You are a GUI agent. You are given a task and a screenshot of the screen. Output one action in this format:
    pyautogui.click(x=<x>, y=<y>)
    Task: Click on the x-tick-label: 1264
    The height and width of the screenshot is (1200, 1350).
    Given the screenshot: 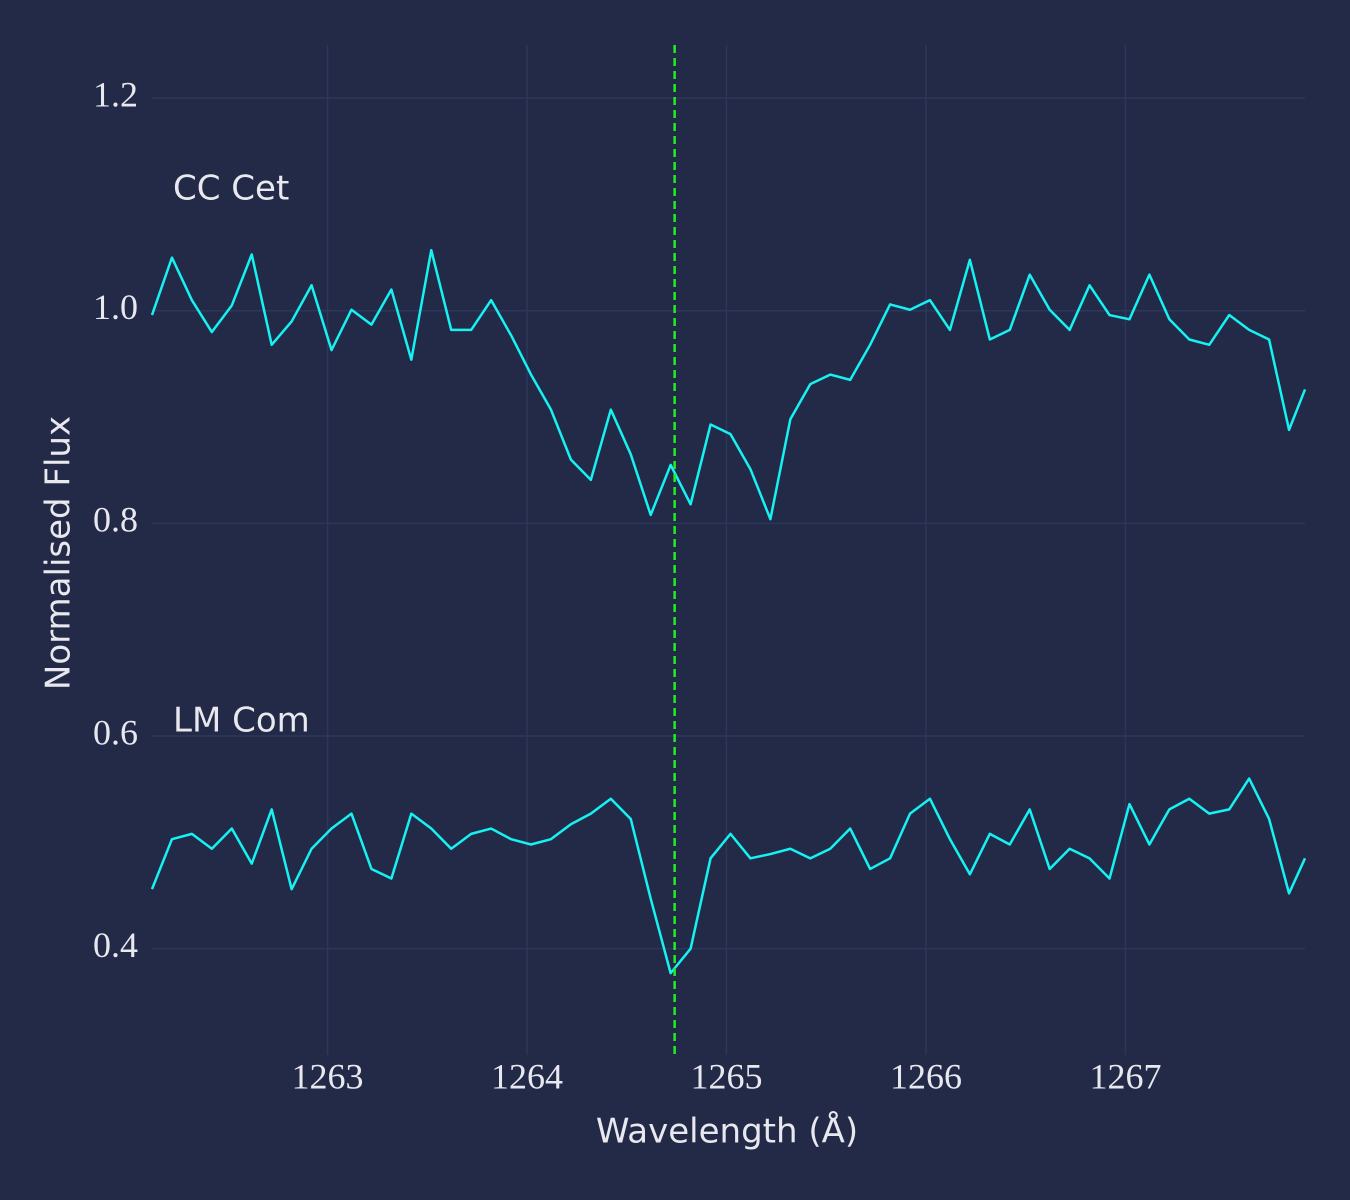 What is the action you would take?
    pyautogui.click(x=527, y=1076)
    